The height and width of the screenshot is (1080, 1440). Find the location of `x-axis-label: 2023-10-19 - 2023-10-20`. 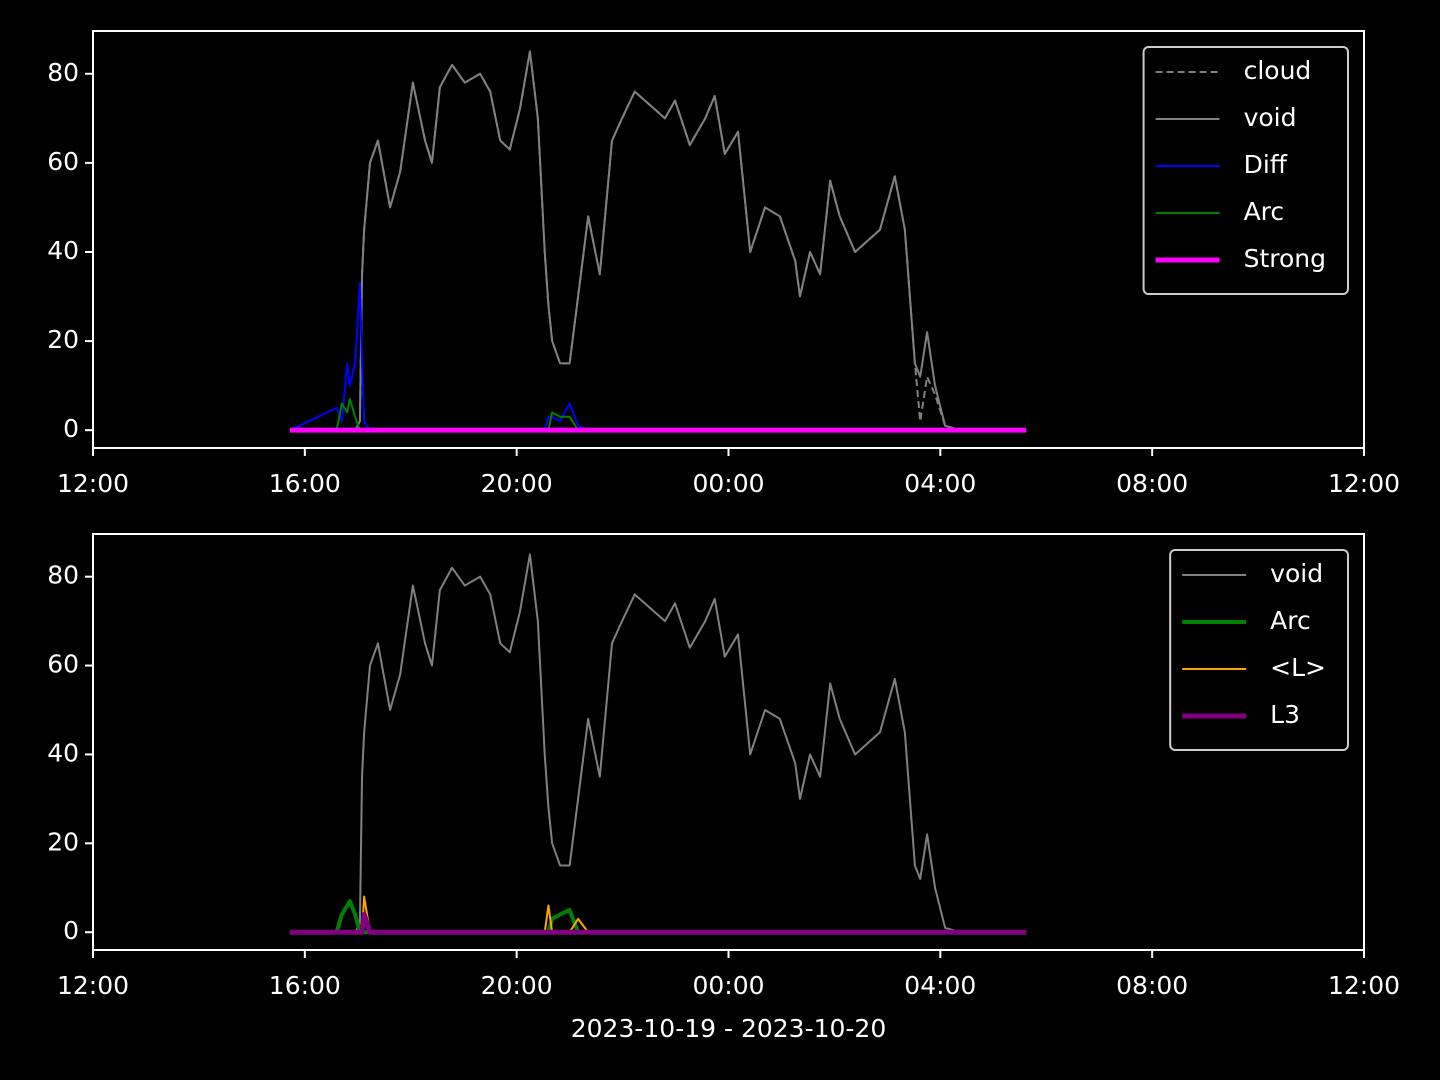

x-axis-label: 2023-10-19 - 2023-10-20 is located at coordinates (729, 1028).